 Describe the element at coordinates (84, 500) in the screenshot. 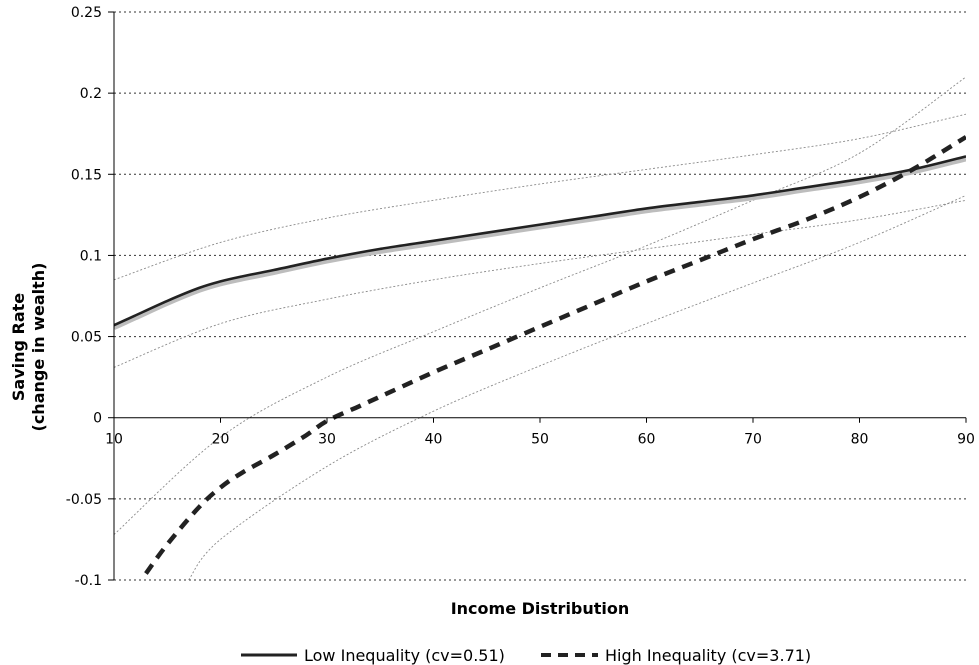

I see `y-tick-label: -0.05` at that location.